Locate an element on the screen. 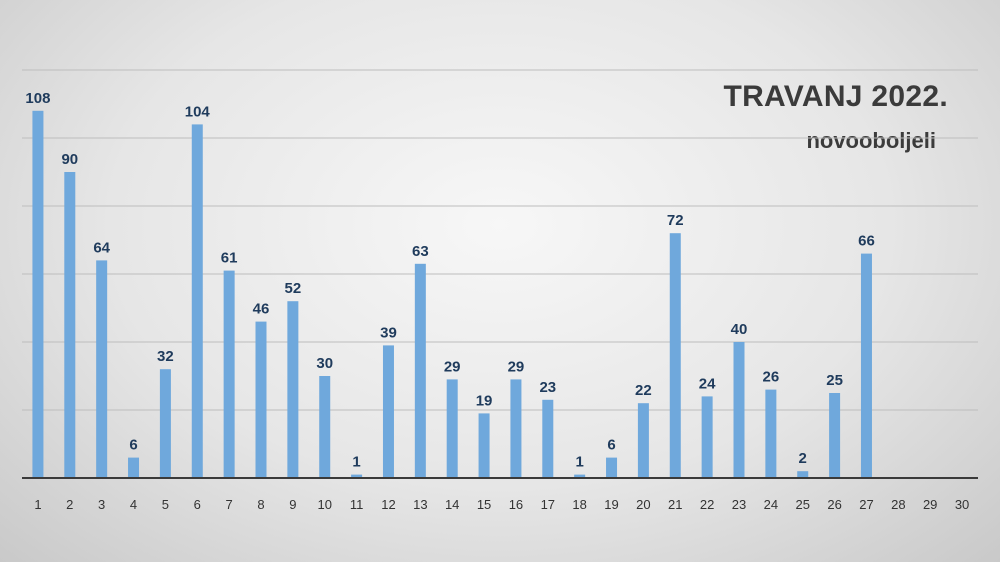 This screenshot has height=562, width=1000. x-tick-label: 12 is located at coordinates (388, 504).